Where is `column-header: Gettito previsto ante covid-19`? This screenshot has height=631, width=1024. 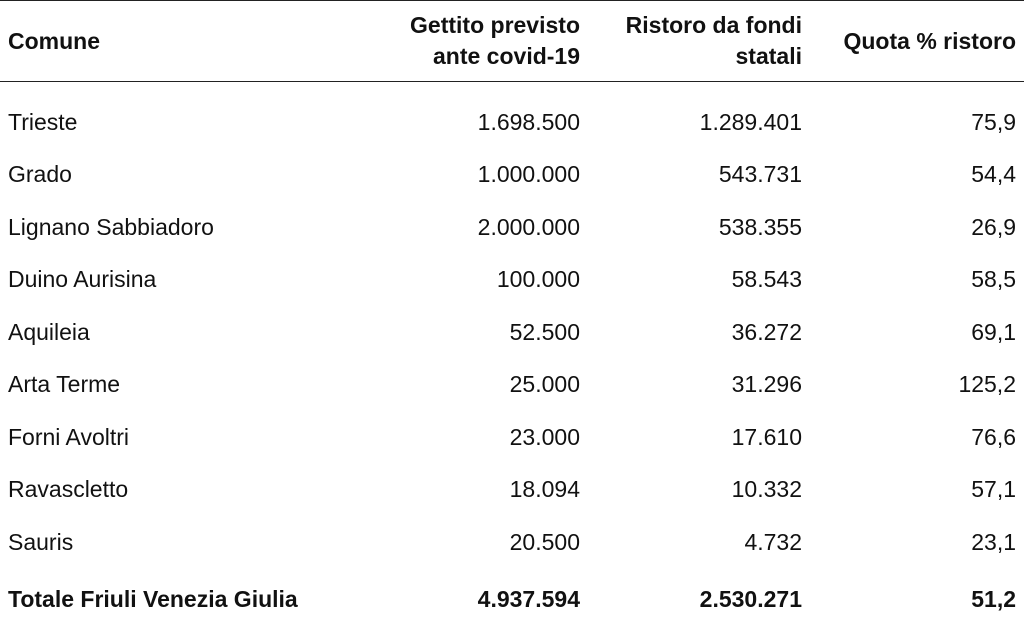
column-header: Gettito previsto ante covid-19 is located at coordinates (484, 41).